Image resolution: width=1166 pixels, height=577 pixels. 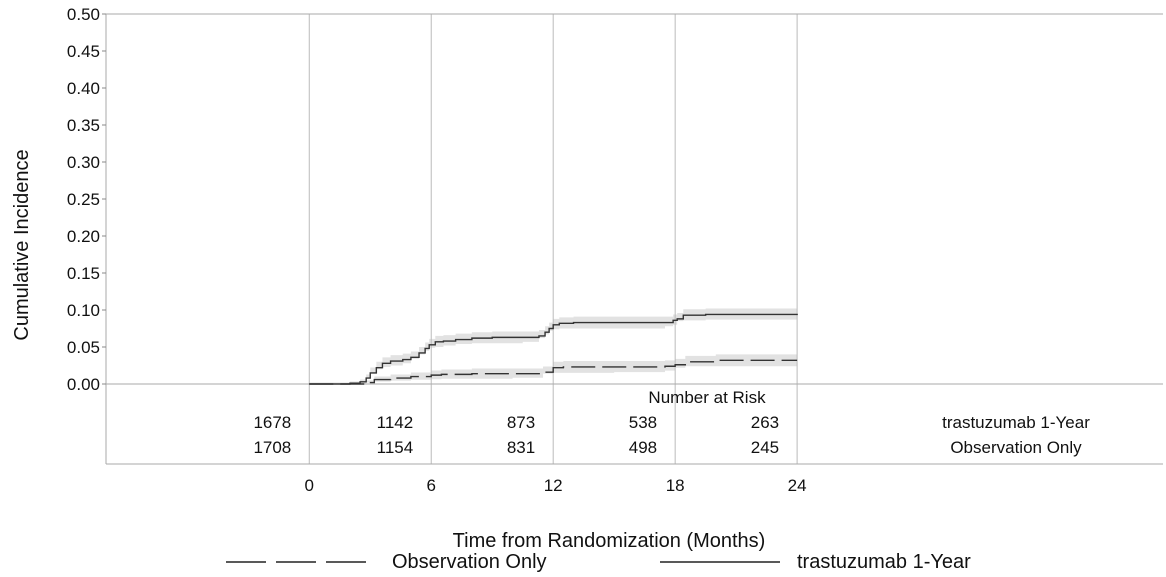 I want to click on x-tick-label: 18, so click(x=675, y=485).